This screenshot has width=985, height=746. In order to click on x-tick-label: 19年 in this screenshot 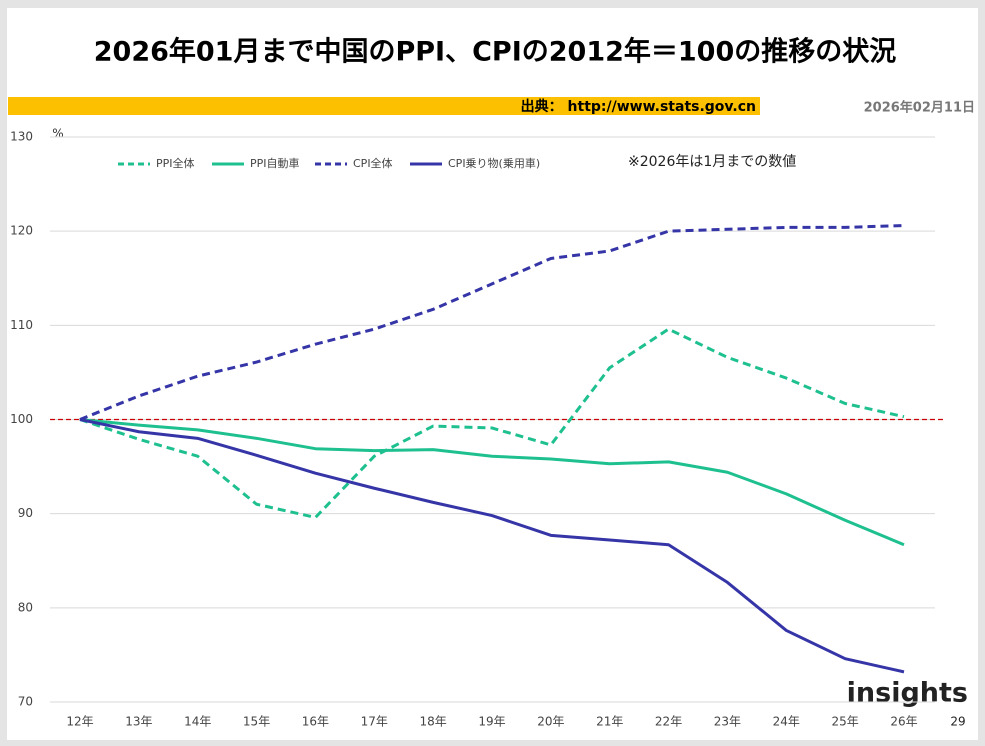, I will do `click(491, 722)`.